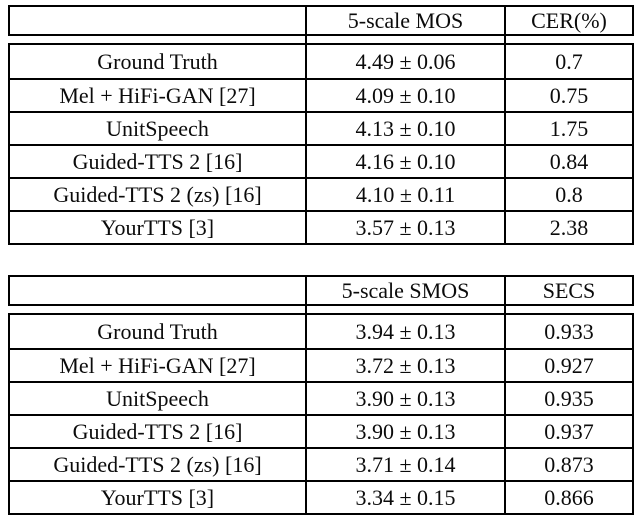  I want to click on table-row: Guided-TTS 2 (zs) [16] 4.10 ± 0.11 0.8, so click(321, 193).